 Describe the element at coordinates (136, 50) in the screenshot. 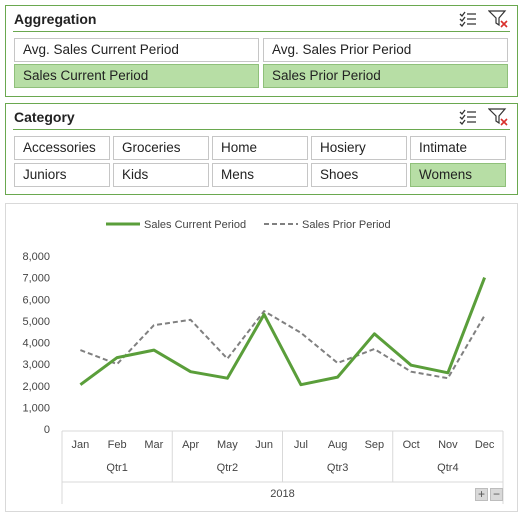

I see `aggregation-item-avg-sales-current-period: Avg. Sales Current Period` at that location.